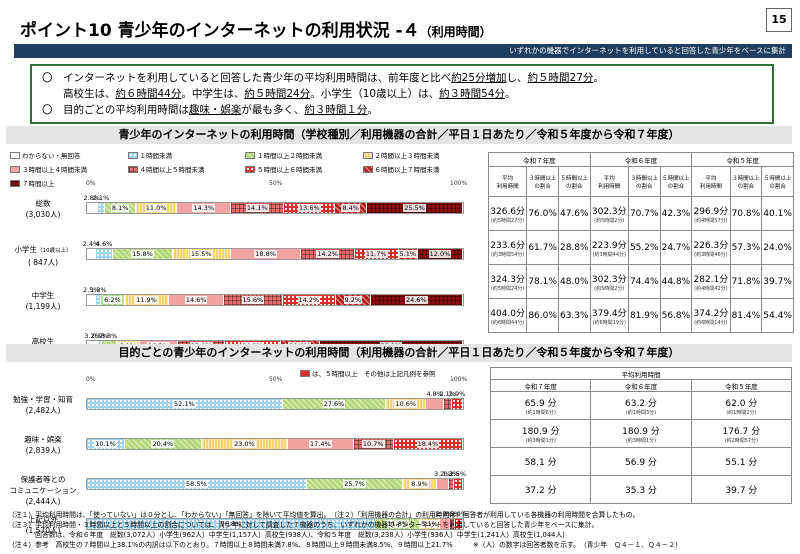 This screenshot has height=554, width=800. Describe the element at coordinates (741, 431) in the screenshot. I see `table-value: 176.7 分` at that location.